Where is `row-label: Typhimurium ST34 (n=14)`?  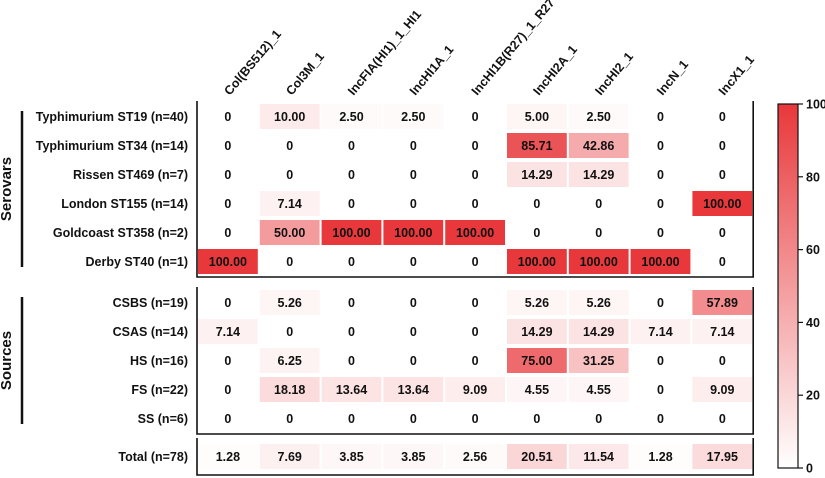
row-label: Typhimurium ST34 (n=14) is located at coordinates (112, 146).